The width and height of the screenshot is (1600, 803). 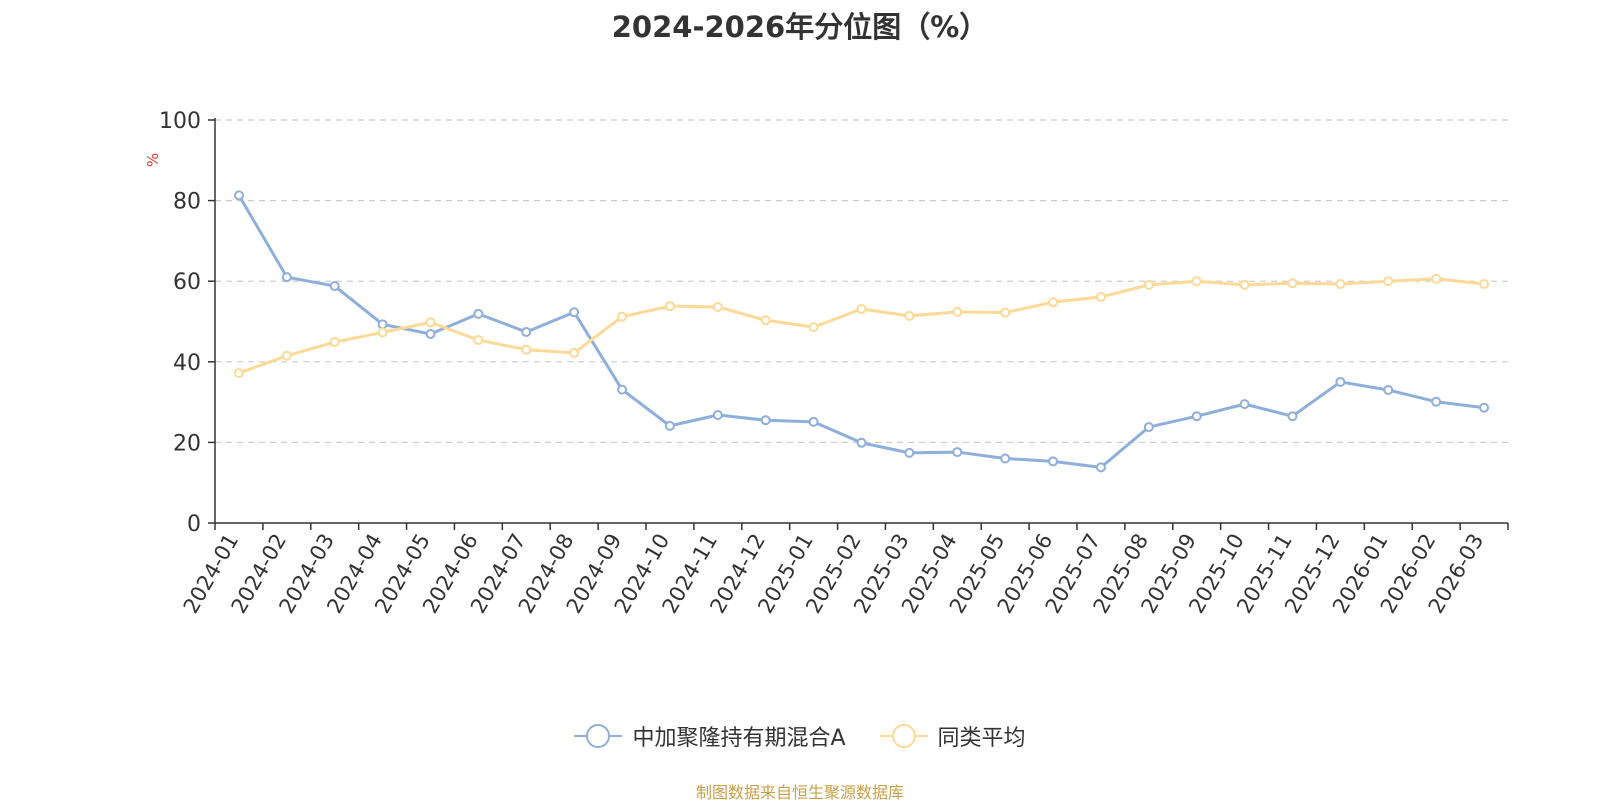 What do you see at coordinates (187, 363) in the screenshot?
I see `y-tick-label-2: 40` at bounding box center [187, 363].